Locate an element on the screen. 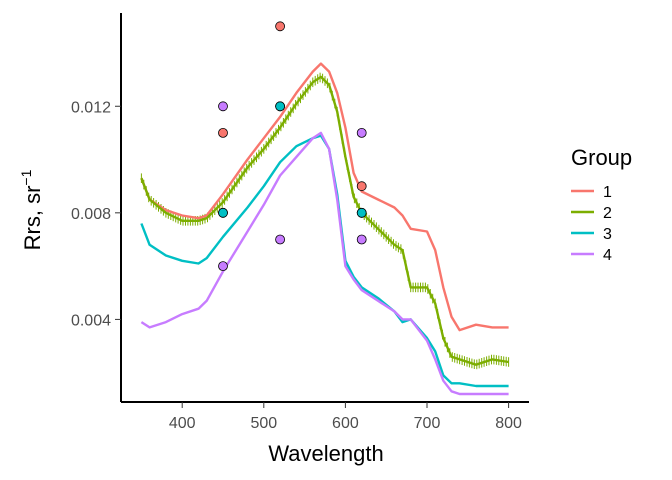  y-tick-label: 0.012 is located at coordinates (91, 107).